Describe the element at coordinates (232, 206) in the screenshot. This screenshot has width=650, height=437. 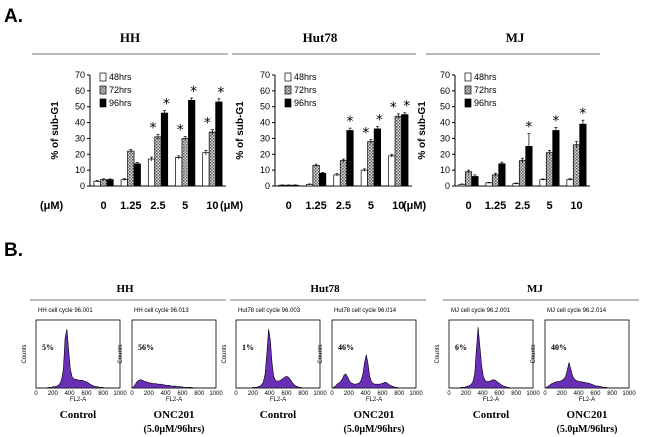
I see `unit-label: (μM)` at that location.